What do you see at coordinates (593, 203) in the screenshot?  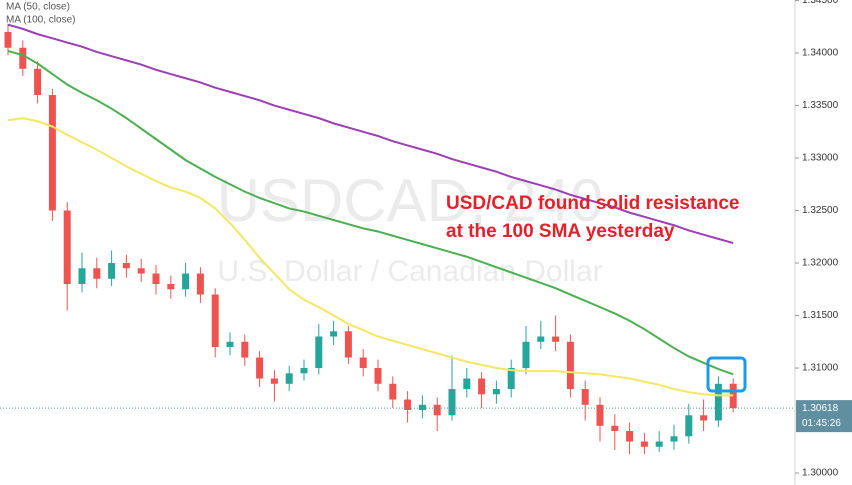 I see `annotation: USD/CAD found solid resistance` at bounding box center [593, 203].